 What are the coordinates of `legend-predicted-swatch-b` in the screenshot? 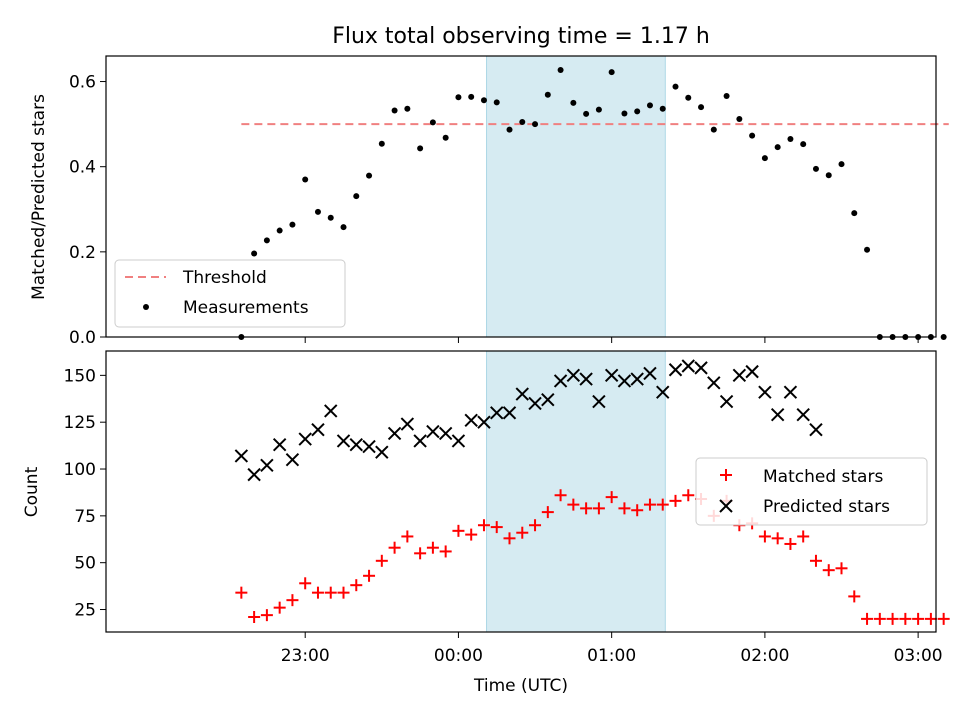 It's located at (726, 506).